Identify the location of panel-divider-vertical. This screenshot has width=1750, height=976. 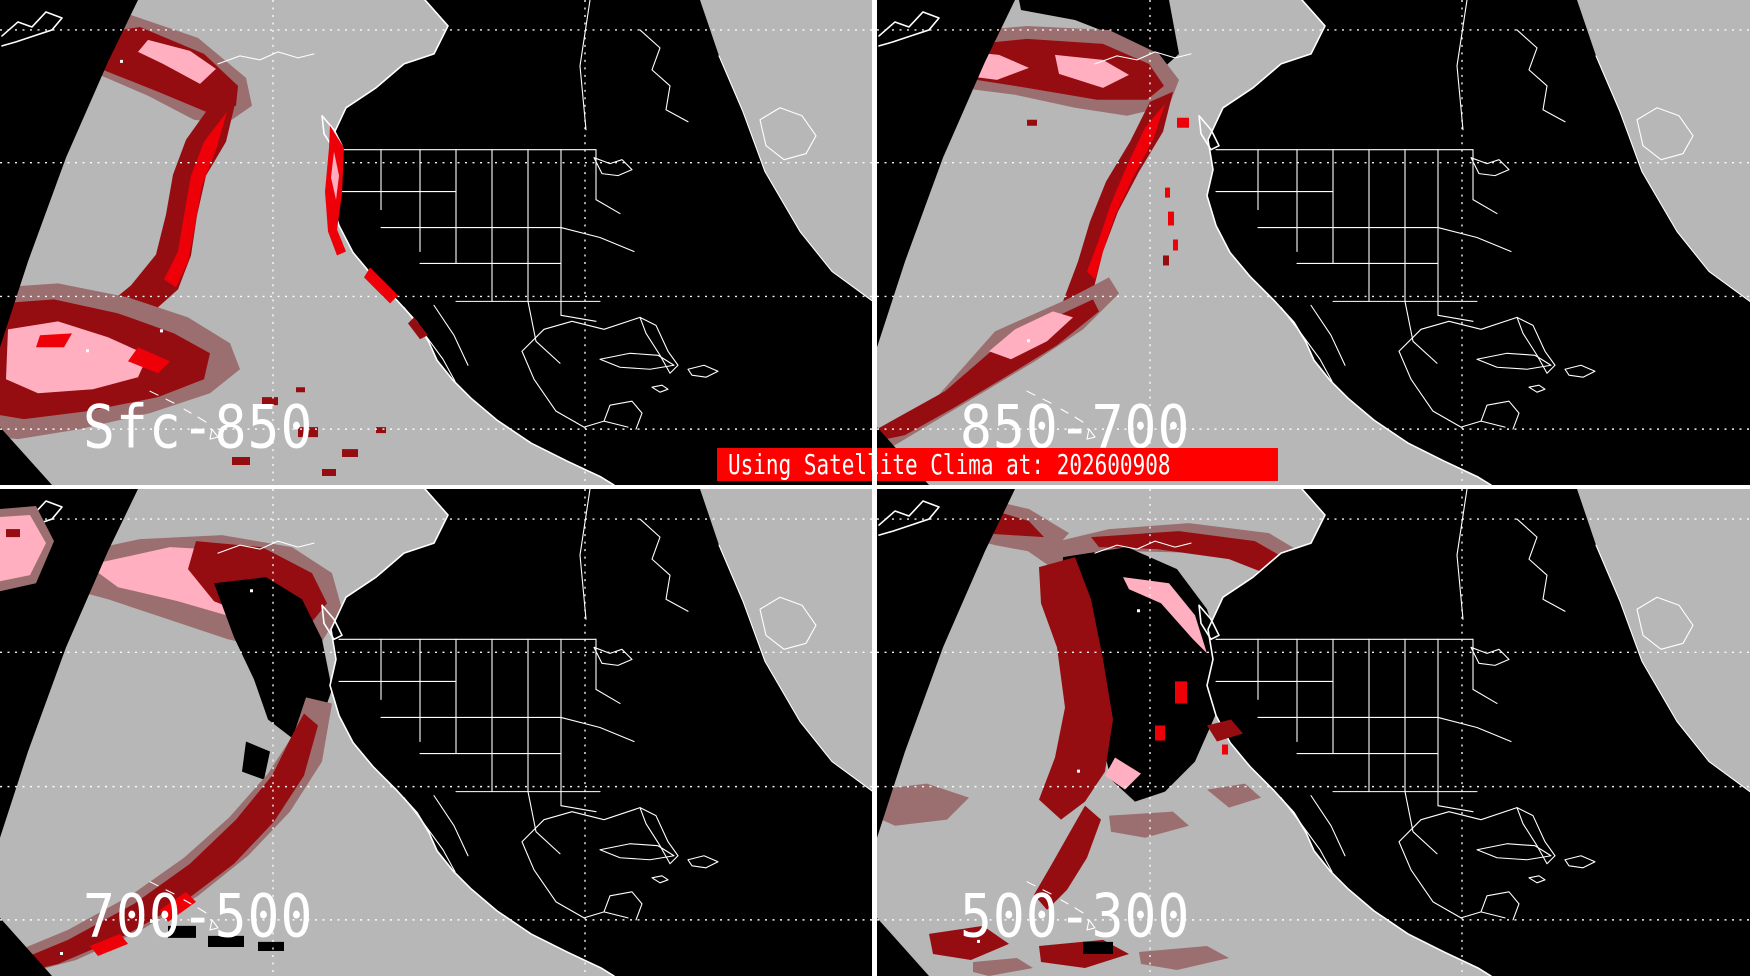
(874, 488).